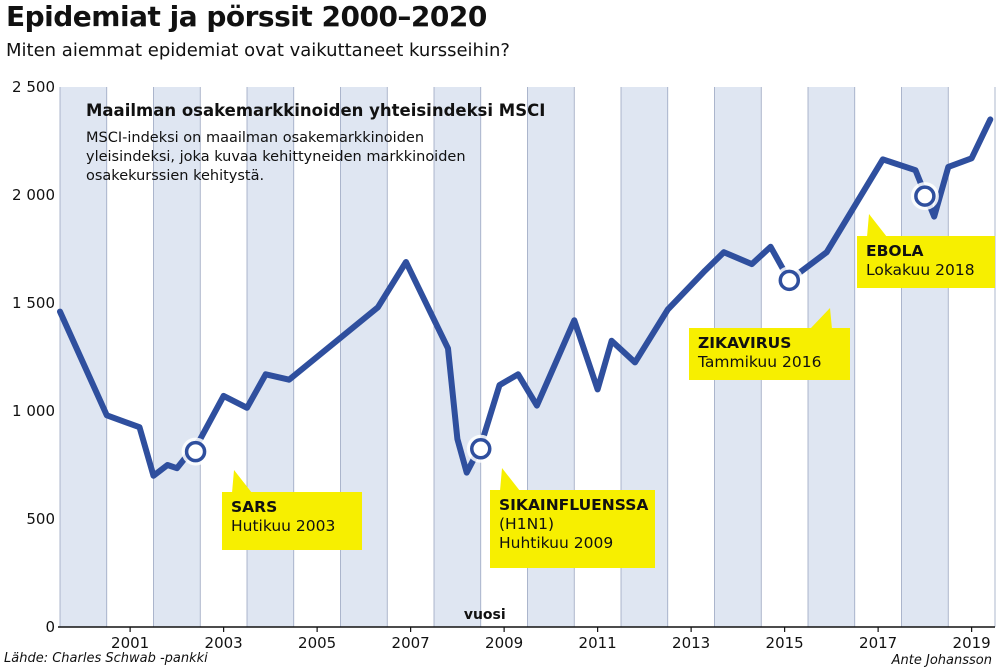 The height and width of the screenshot is (671, 1000). I want to click on y-tick-label: 2 000, so click(33, 195).